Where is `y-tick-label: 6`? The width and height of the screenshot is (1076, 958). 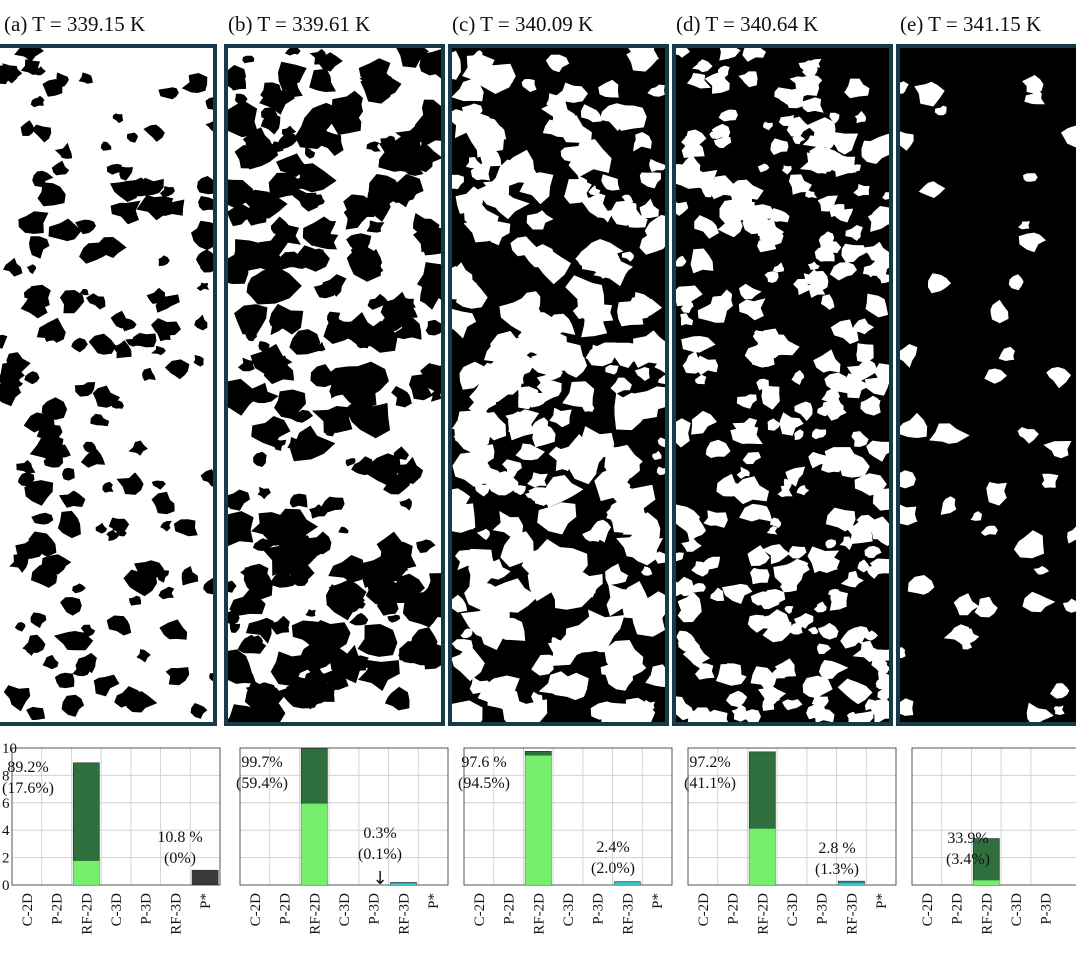 y-tick-label: 6 is located at coordinates (6, 804).